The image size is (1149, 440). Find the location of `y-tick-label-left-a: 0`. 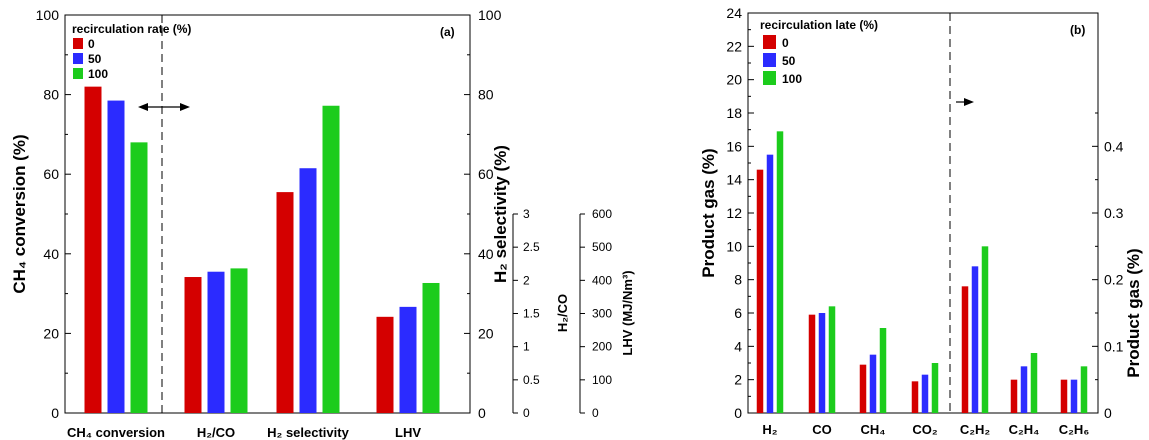

y-tick-label-left-a: 0 is located at coordinates (55, 413).